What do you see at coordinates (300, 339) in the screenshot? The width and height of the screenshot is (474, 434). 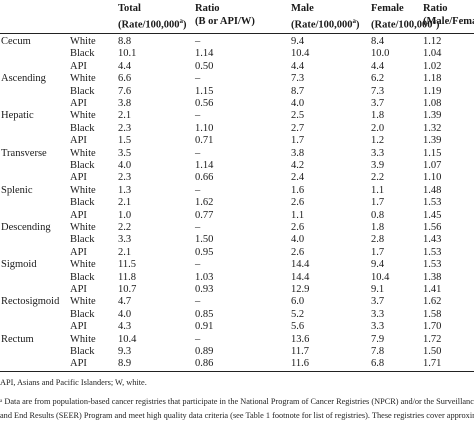 I see `cell-male: 13.6` at bounding box center [300, 339].